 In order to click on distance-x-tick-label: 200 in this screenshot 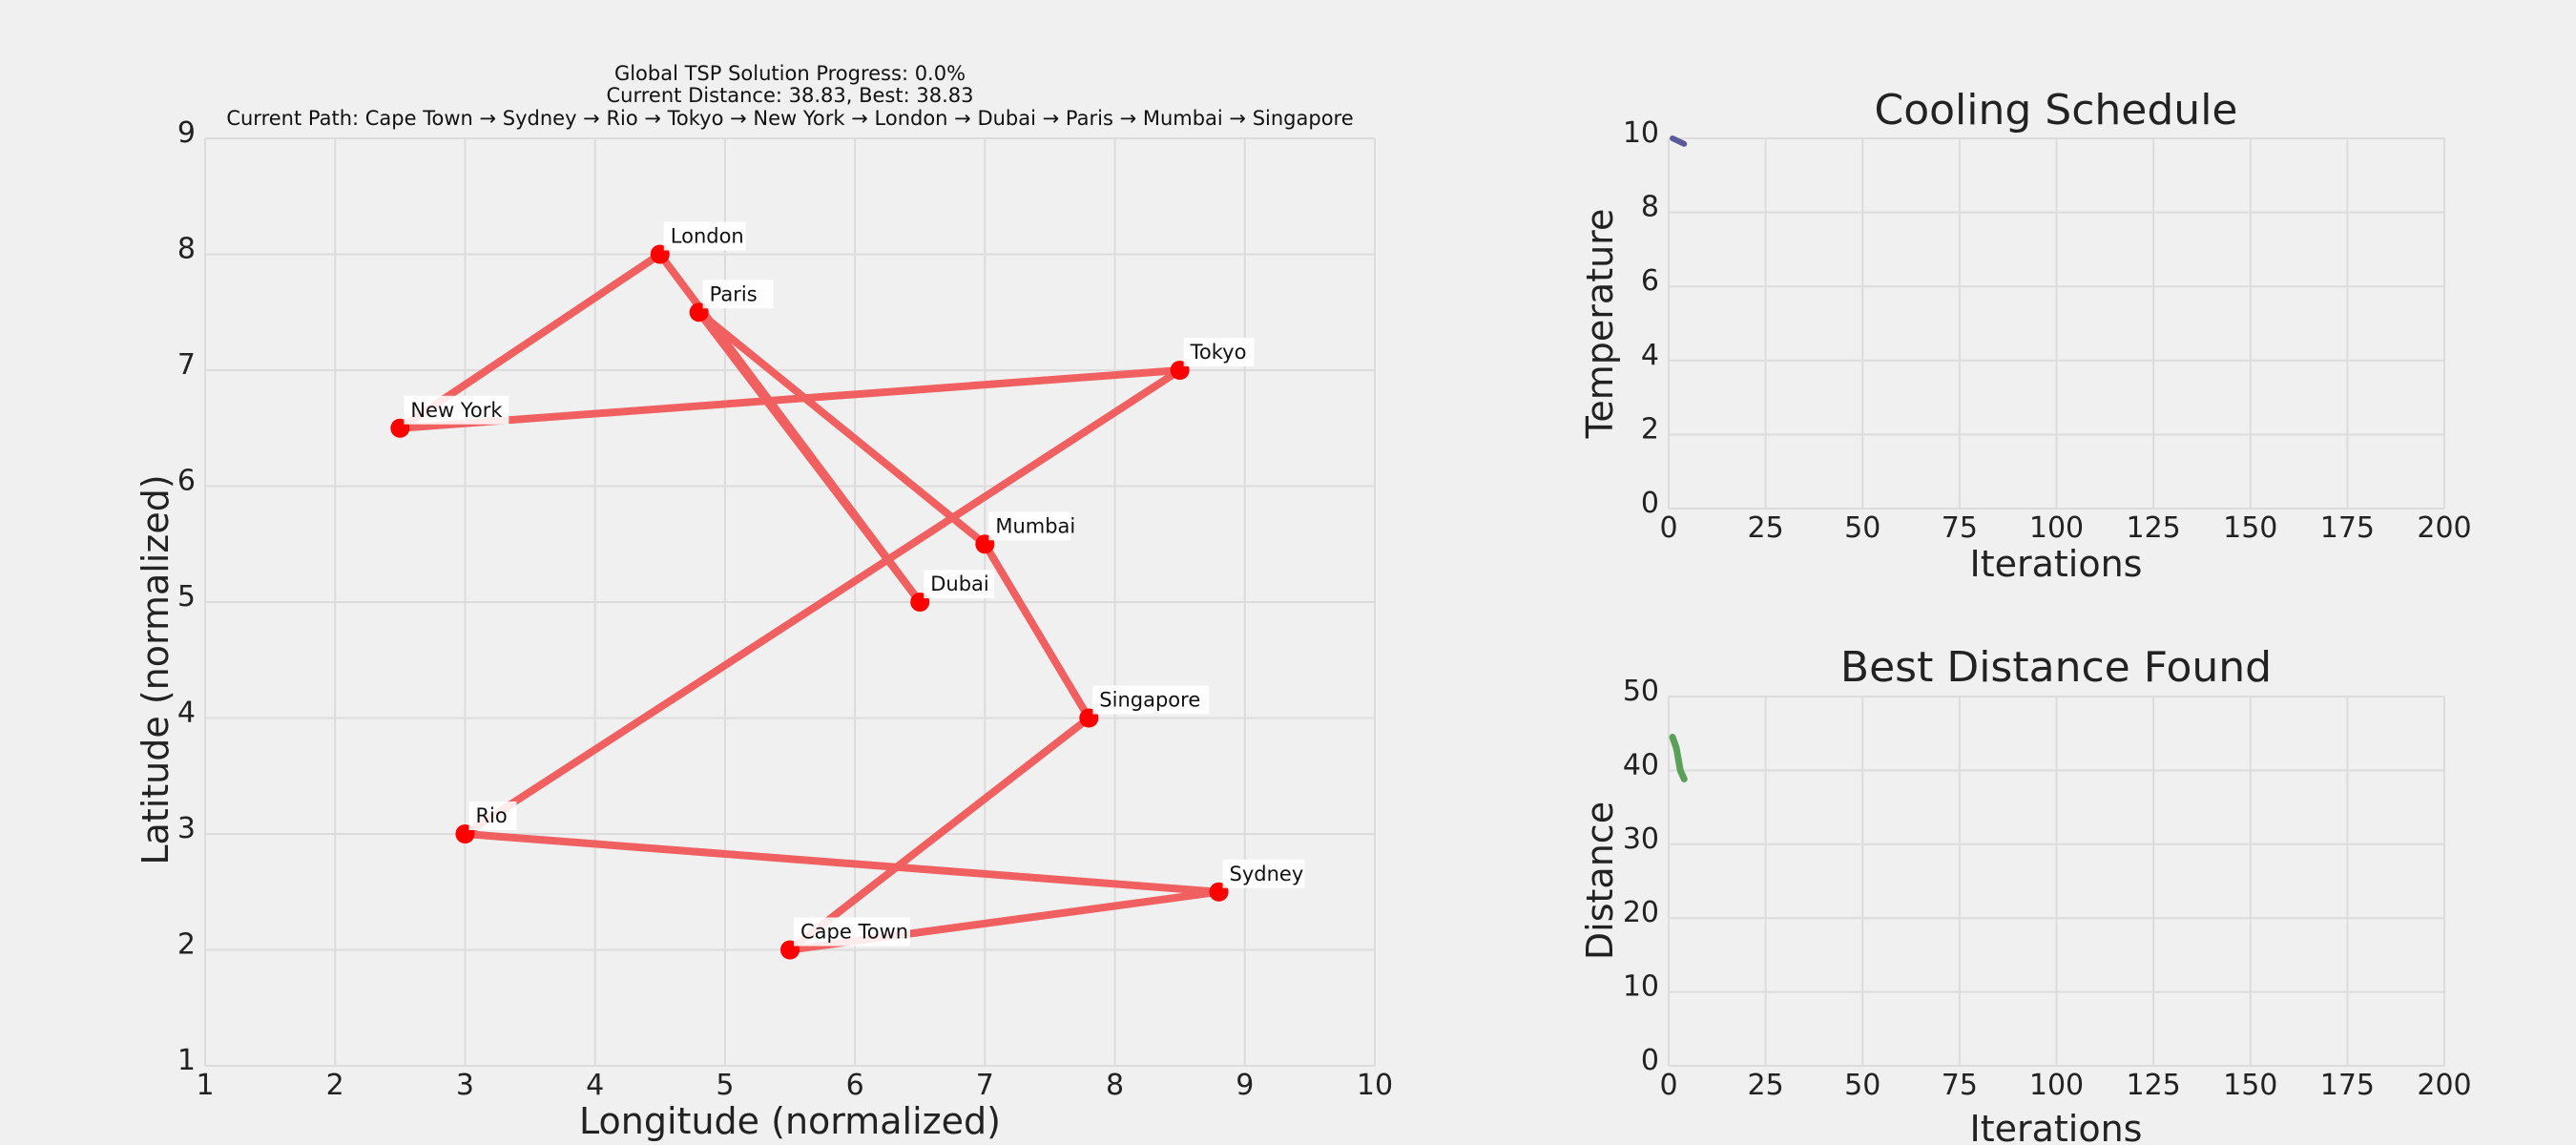, I will do `click(2444, 1086)`.